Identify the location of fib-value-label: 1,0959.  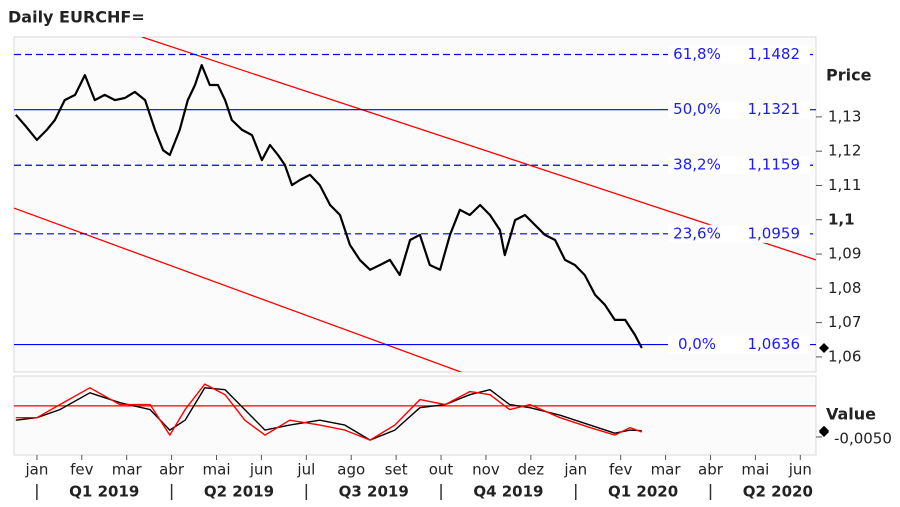
(774, 233).